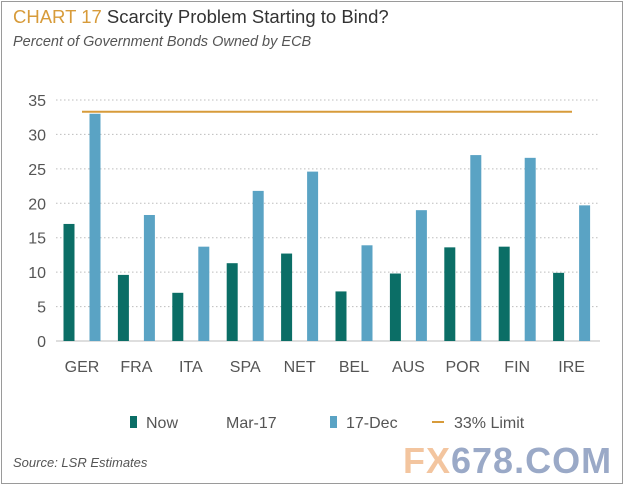 The image size is (630, 490). What do you see at coordinates (95, 227) in the screenshot?
I see `bar-dec-ger` at bounding box center [95, 227].